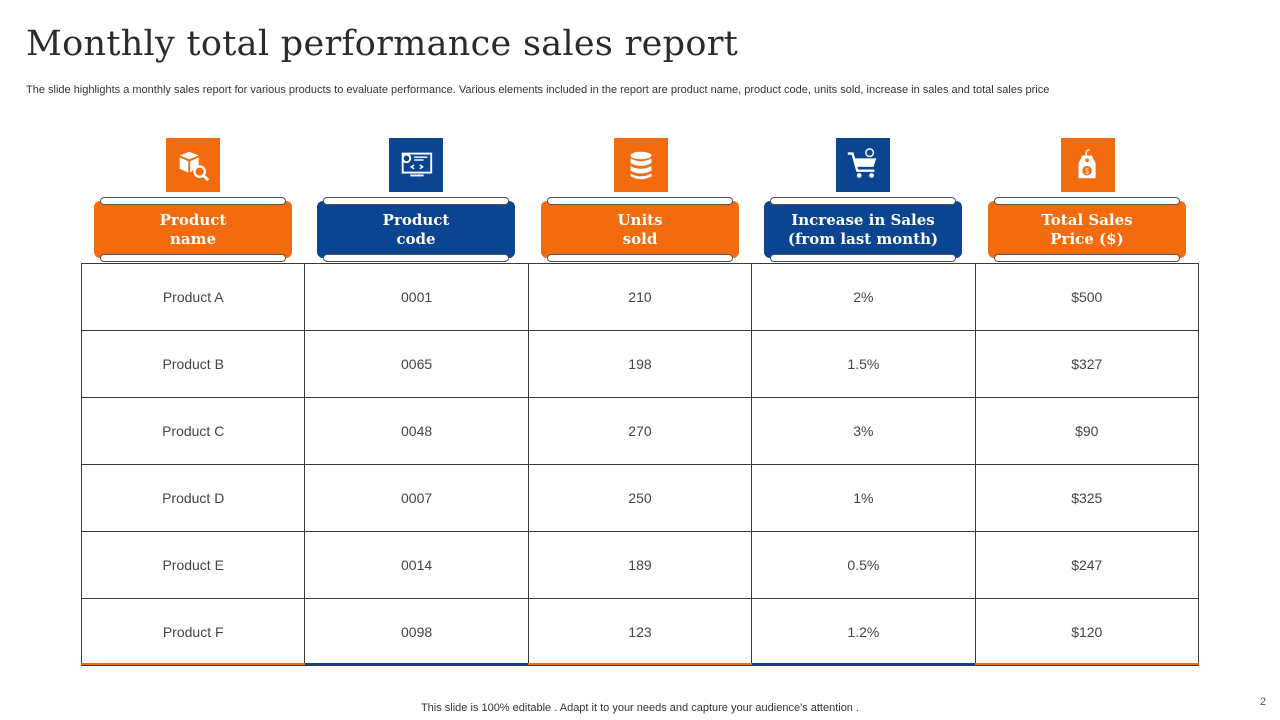 The image size is (1280, 720). I want to click on table-cell: 3%, so click(863, 431).